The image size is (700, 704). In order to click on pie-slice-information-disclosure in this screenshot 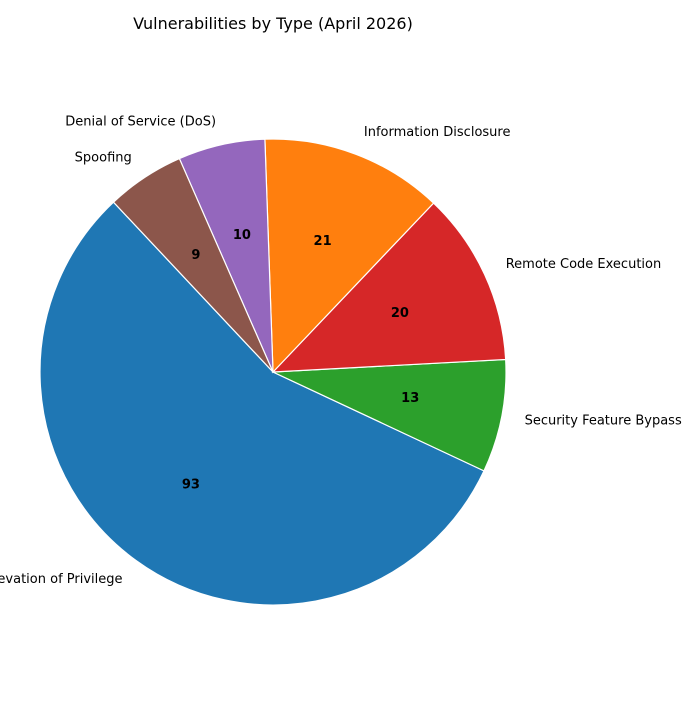, I will do `click(349, 256)`.